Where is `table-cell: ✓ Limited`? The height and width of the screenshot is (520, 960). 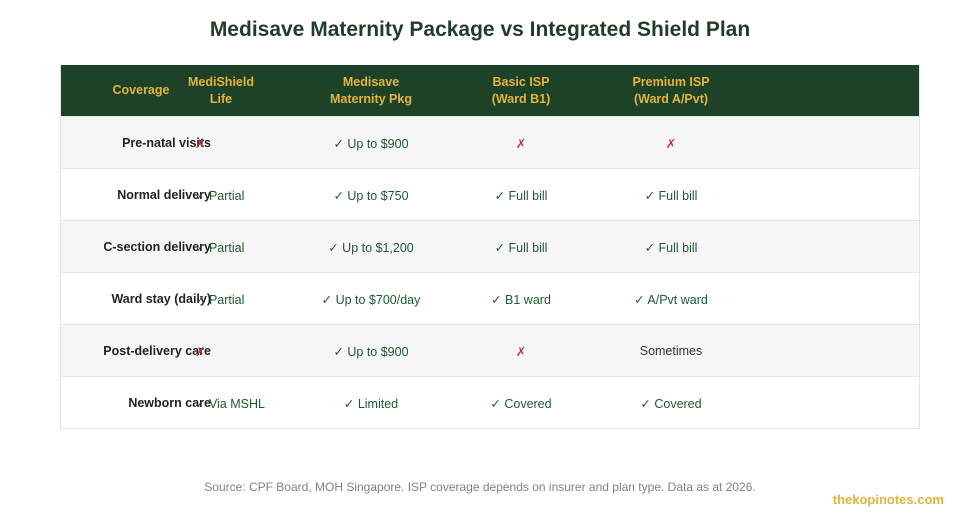 table-cell: ✓ Limited is located at coordinates (371, 403).